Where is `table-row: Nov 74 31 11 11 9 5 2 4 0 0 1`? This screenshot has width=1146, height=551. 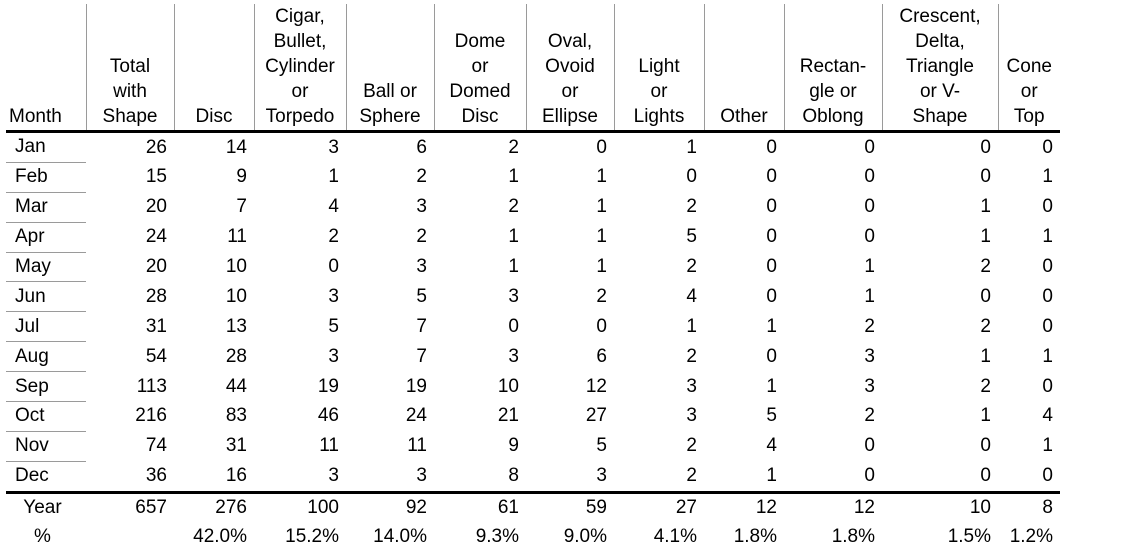
table-row: Nov 74 31 11 11 9 5 2 4 0 0 1 is located at coordinates (533, 446).